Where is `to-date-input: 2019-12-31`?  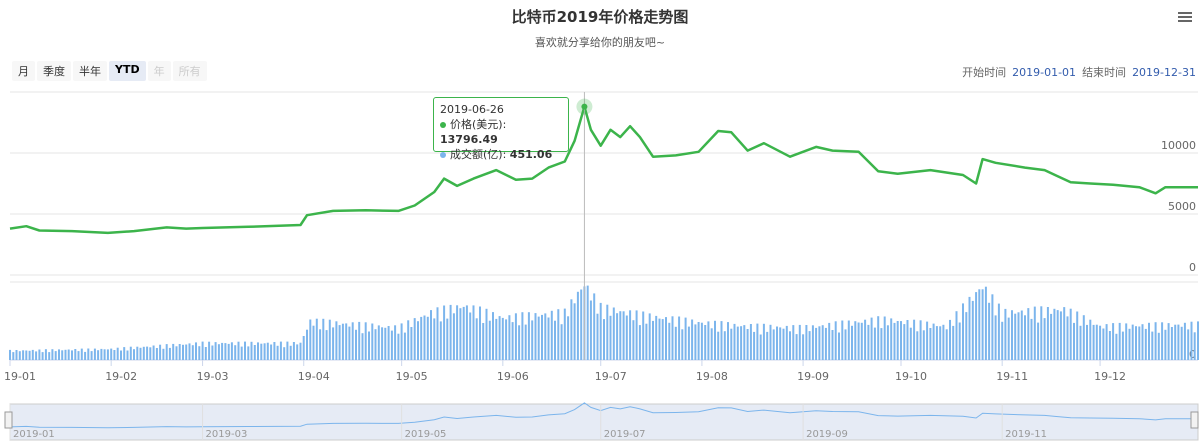 to-date-input: 2019-12-31 is located at coordinates (1164, 72).